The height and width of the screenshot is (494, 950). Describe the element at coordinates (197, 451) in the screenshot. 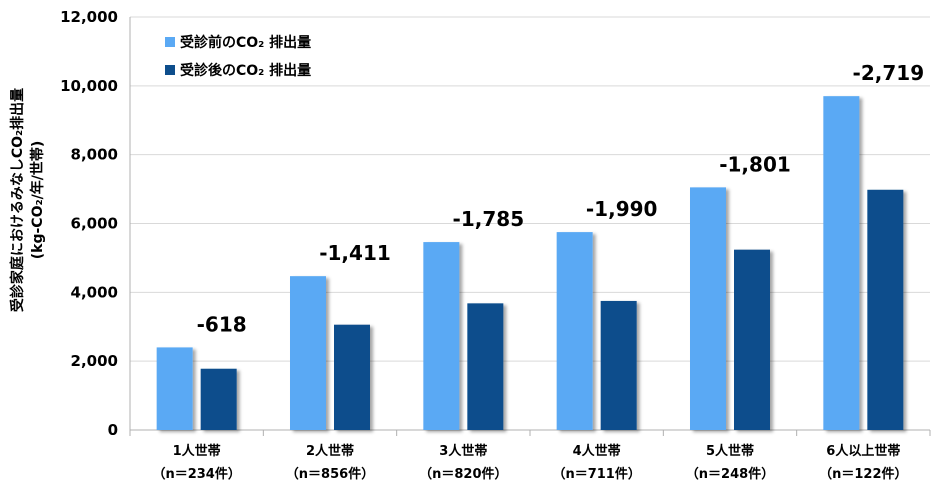

I see `x-category-label: 1人世帯` at that location.